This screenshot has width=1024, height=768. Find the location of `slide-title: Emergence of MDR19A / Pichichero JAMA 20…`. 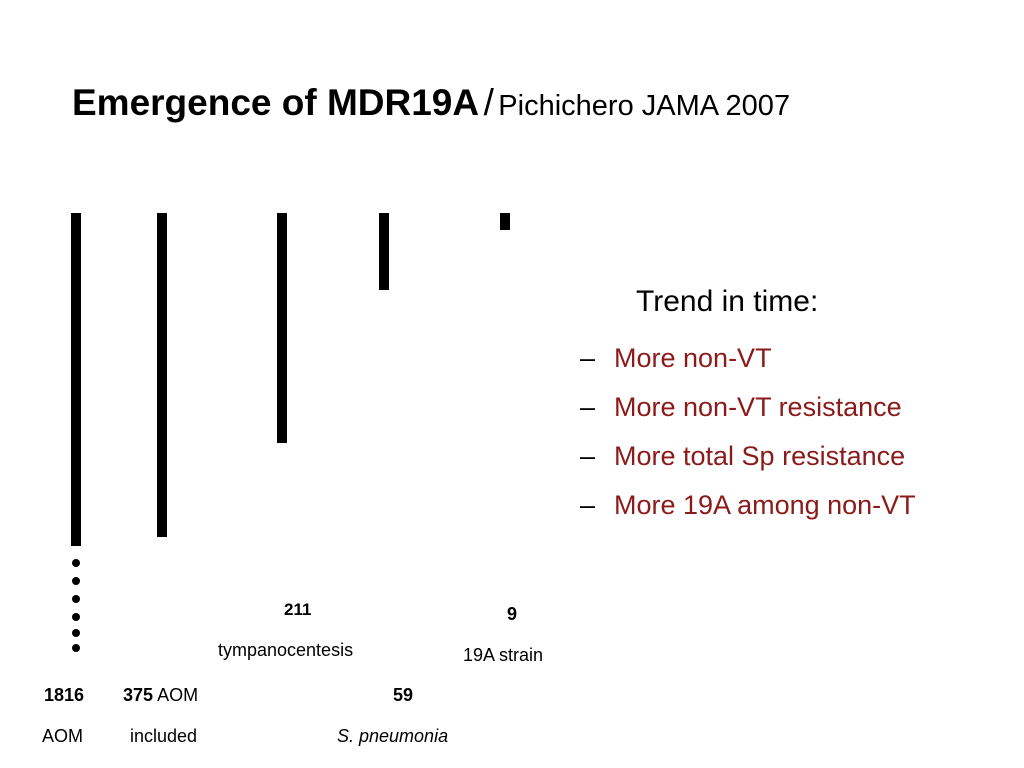

slide-title: Emergence of MDR19A / Pichichero JAMA 20… is located at coordinates (431, 102).